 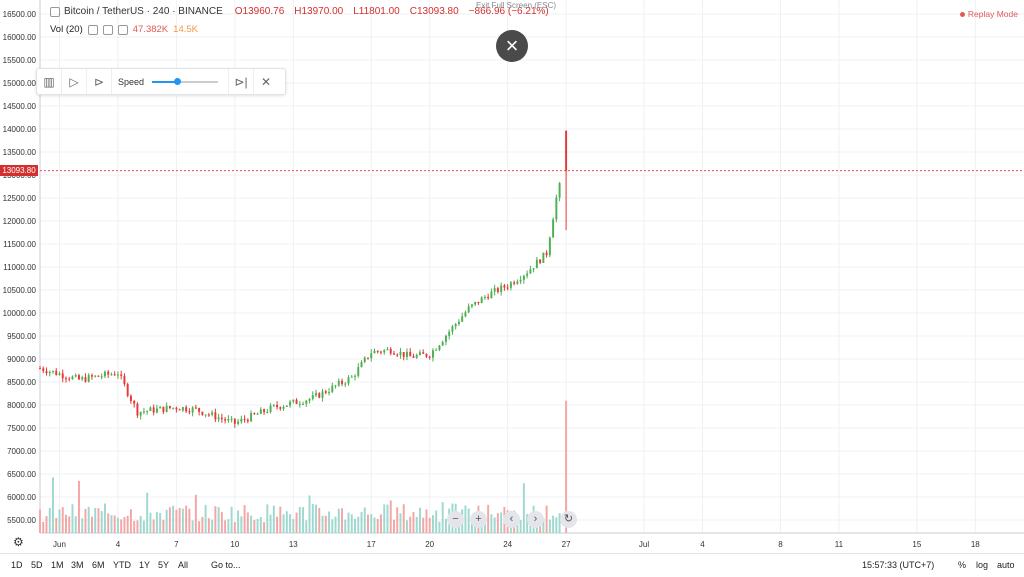 I want to click on speed-slider, so click(x=185, y=81).